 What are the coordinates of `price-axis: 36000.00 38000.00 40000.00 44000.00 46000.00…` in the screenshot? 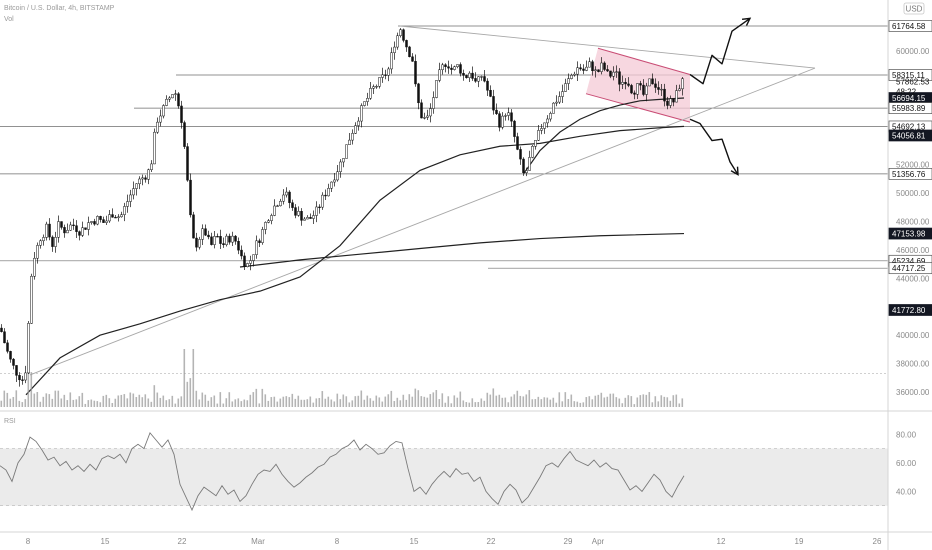 It's located at (909, 275).